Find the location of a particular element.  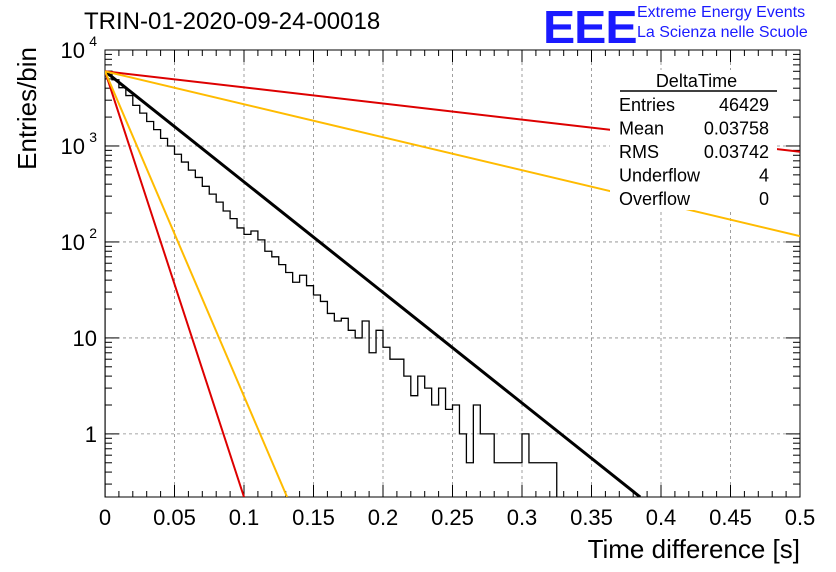

x-axis-label: Time difference [s] is located at coordinates (694, 549).